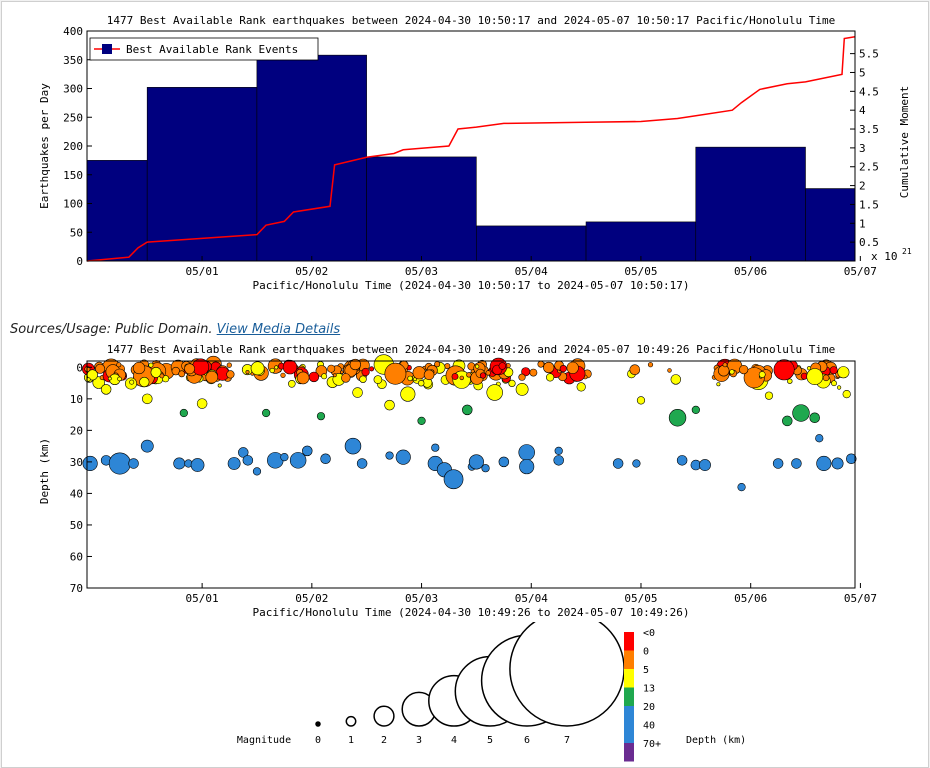  What do you see at coordinates (73, 204) in the screenshot?
I see `y-tick-label: 100` at bounding box center [73, 204].